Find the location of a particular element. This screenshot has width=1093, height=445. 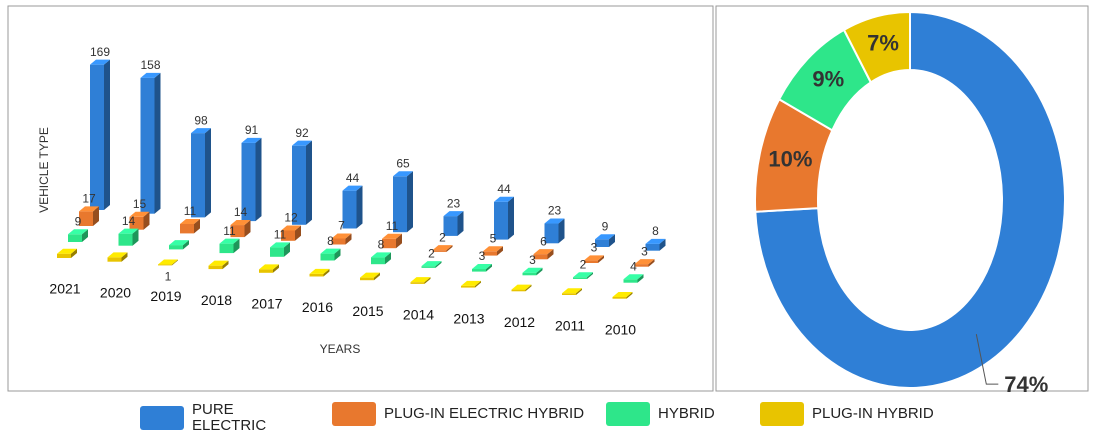

data-label: 23 is located at coordinates (555, 211).